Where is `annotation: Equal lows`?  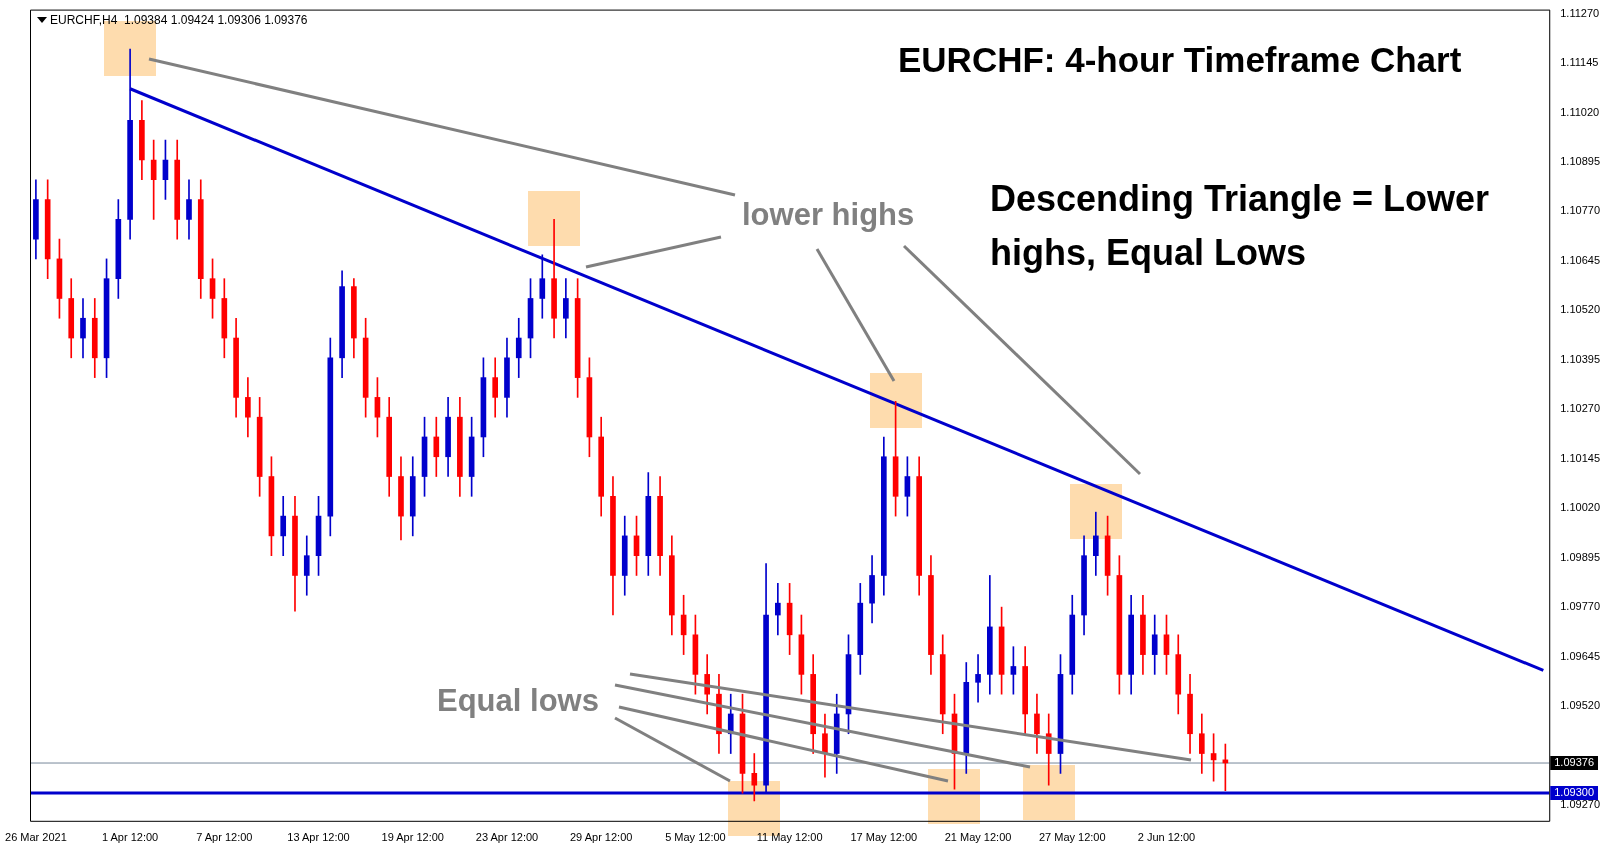
annotation: Equal lows is located at coordinates (518, 701).